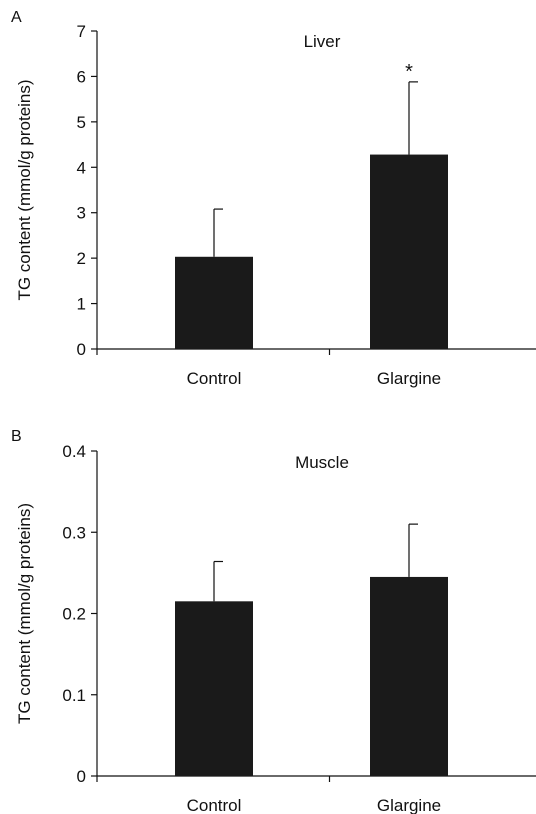 The width and height of the screenshot is (536, 814). I want to click on panel-b-y-tick-label: 0, so click(81, 776).